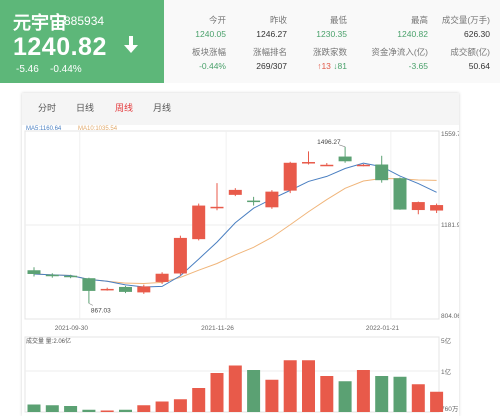  Describe the element at coordinates (399, 52) in the screenshot. I see `stat-label-net-inflow: 资金净流入(亿)` at that location.